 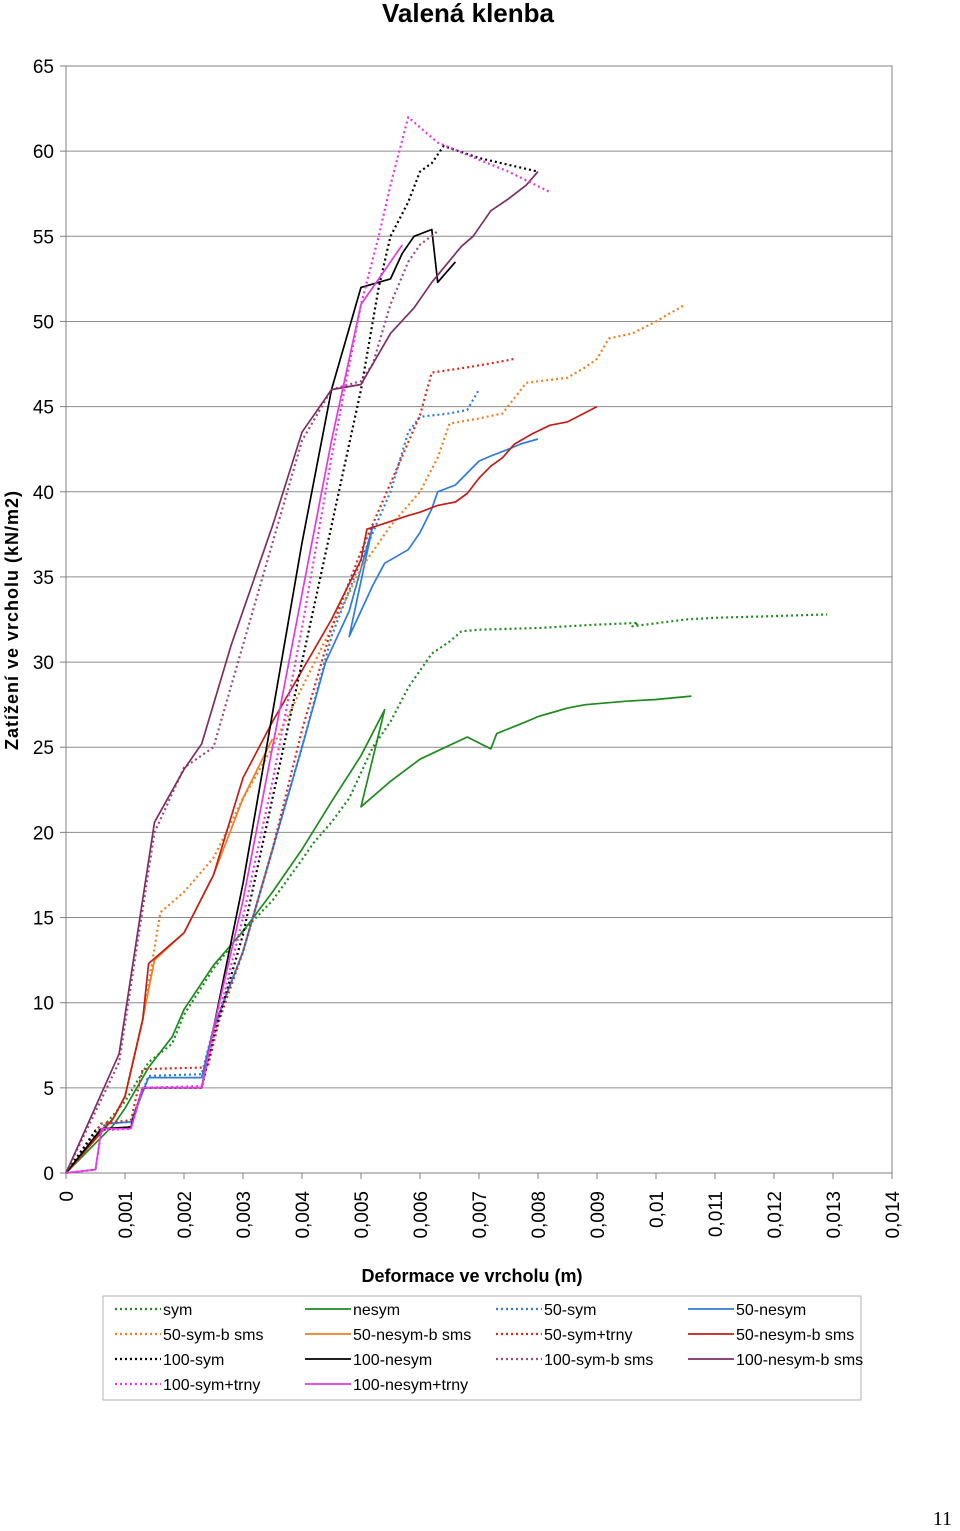 What do you see at coordinates (48, 1089) in the screenshot?
I see `y-tick-label: 5` at bounding box center [48, 1089].